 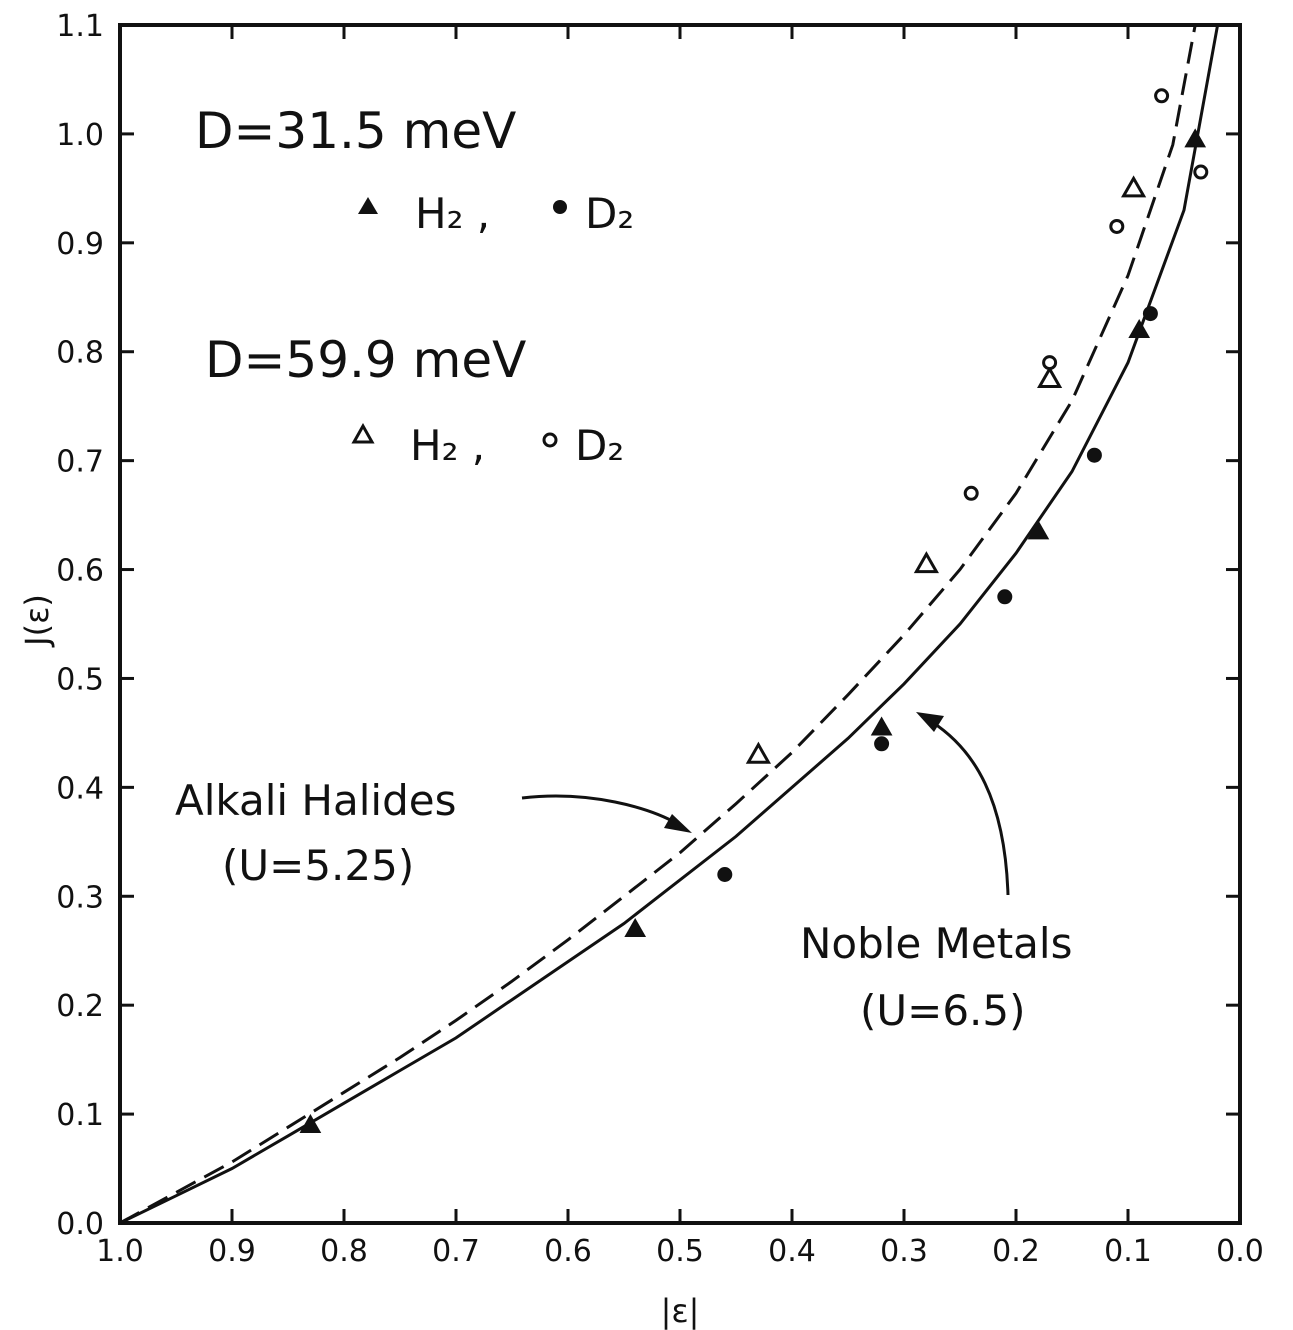 What do you see at coordinates (80, 788) in the screenshot?
I see `y-tick-label: 0.4` at bounding box center [80, 788].